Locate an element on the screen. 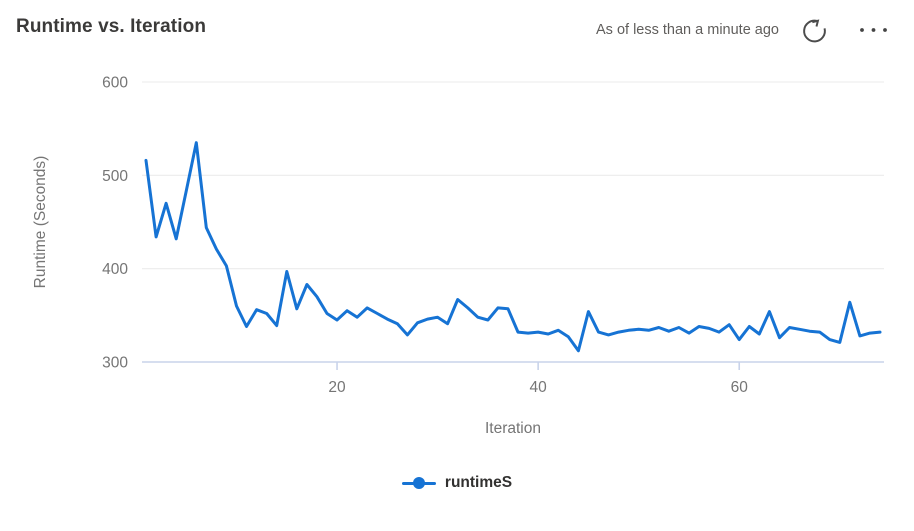 The height and width of the screenshot is (531, 914). chart-title: Runtime vs. Iteration is located at coordinates (111, 26).